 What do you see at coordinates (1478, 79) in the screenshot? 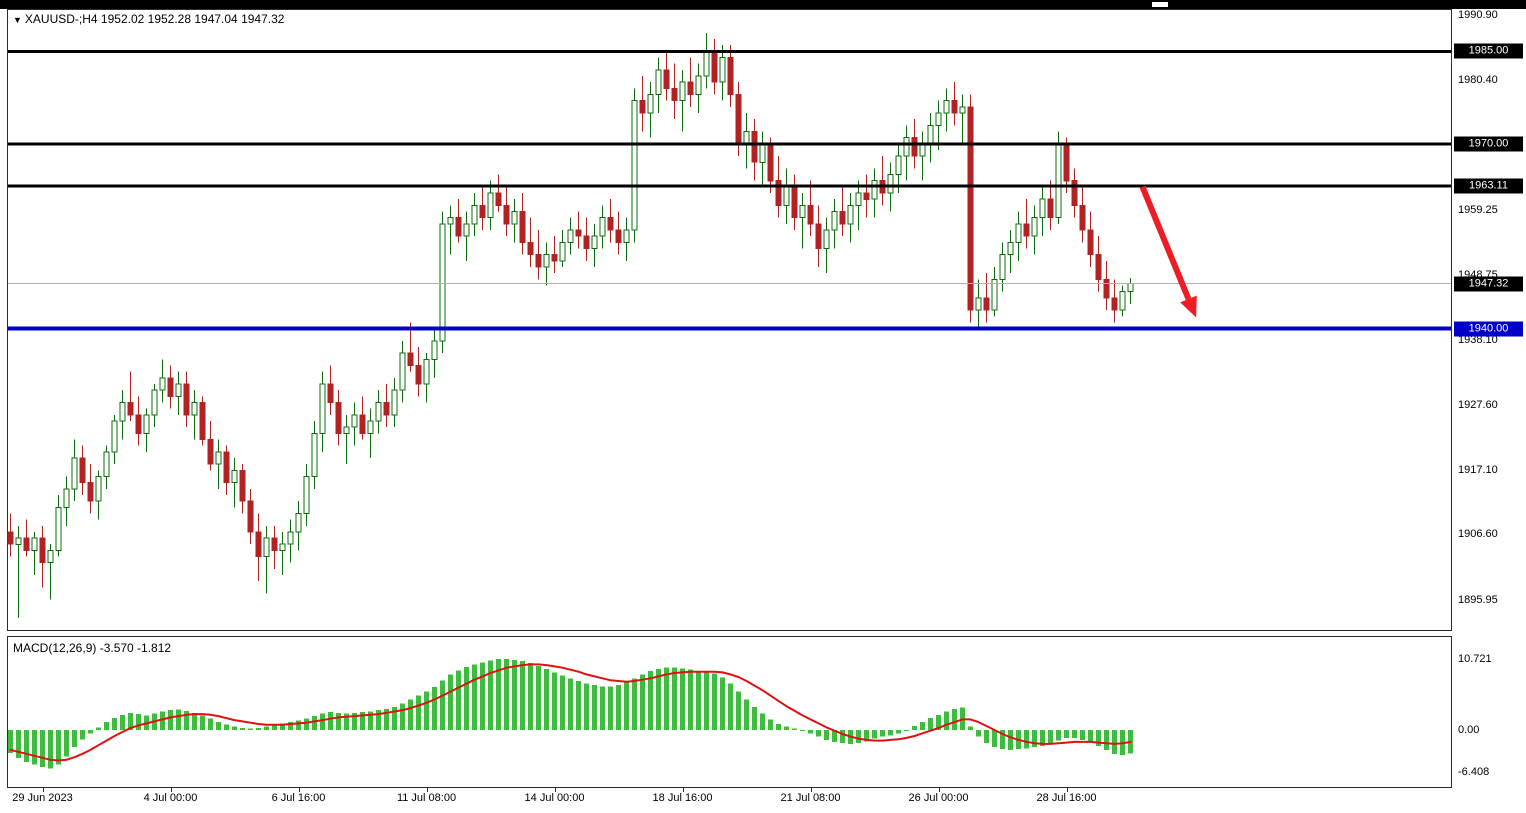
I see `price-axis-tick: 1980.40` at bounding box center [1478, 79].